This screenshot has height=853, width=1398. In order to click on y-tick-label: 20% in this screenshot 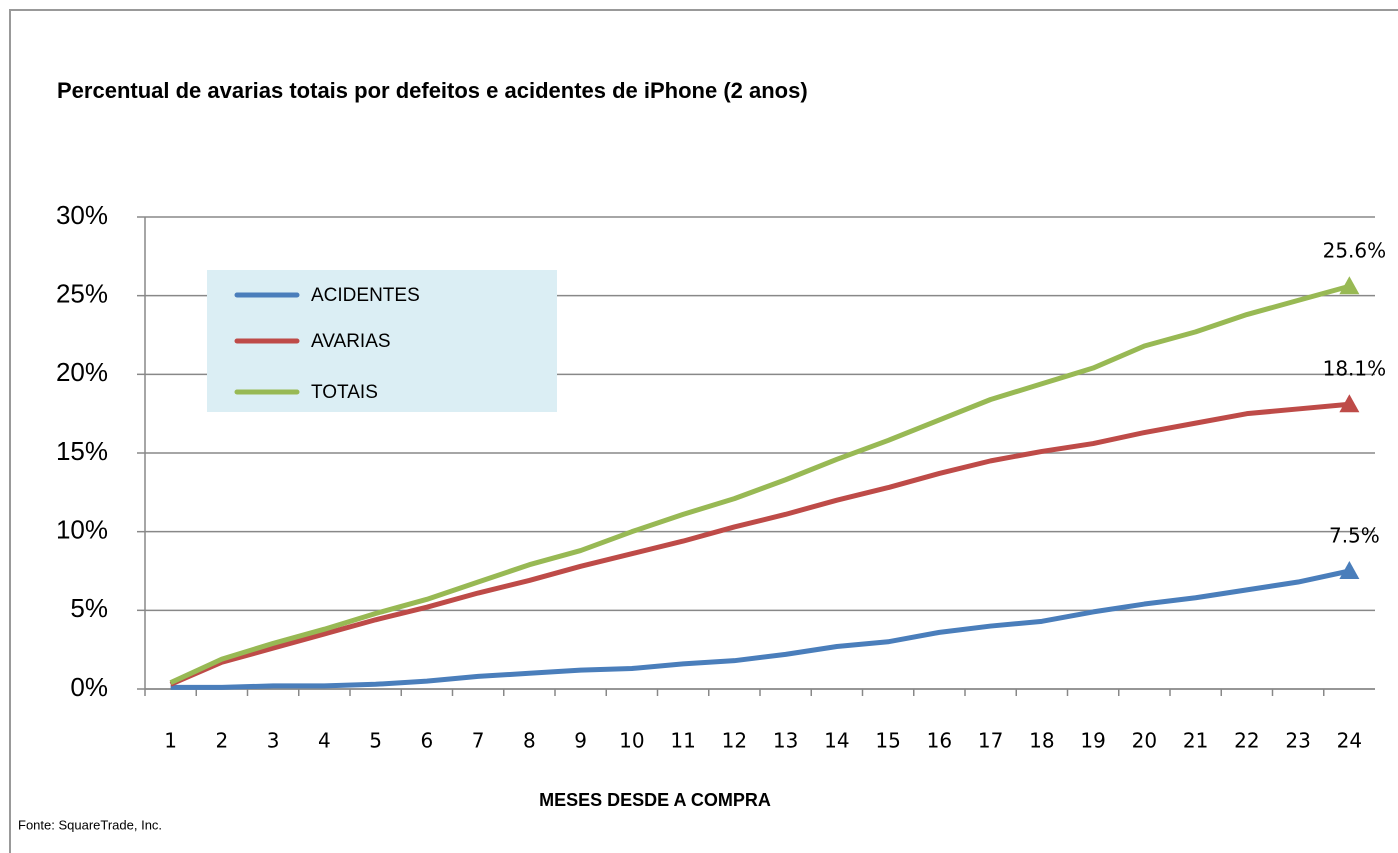, I will do `click(82, 372)`.